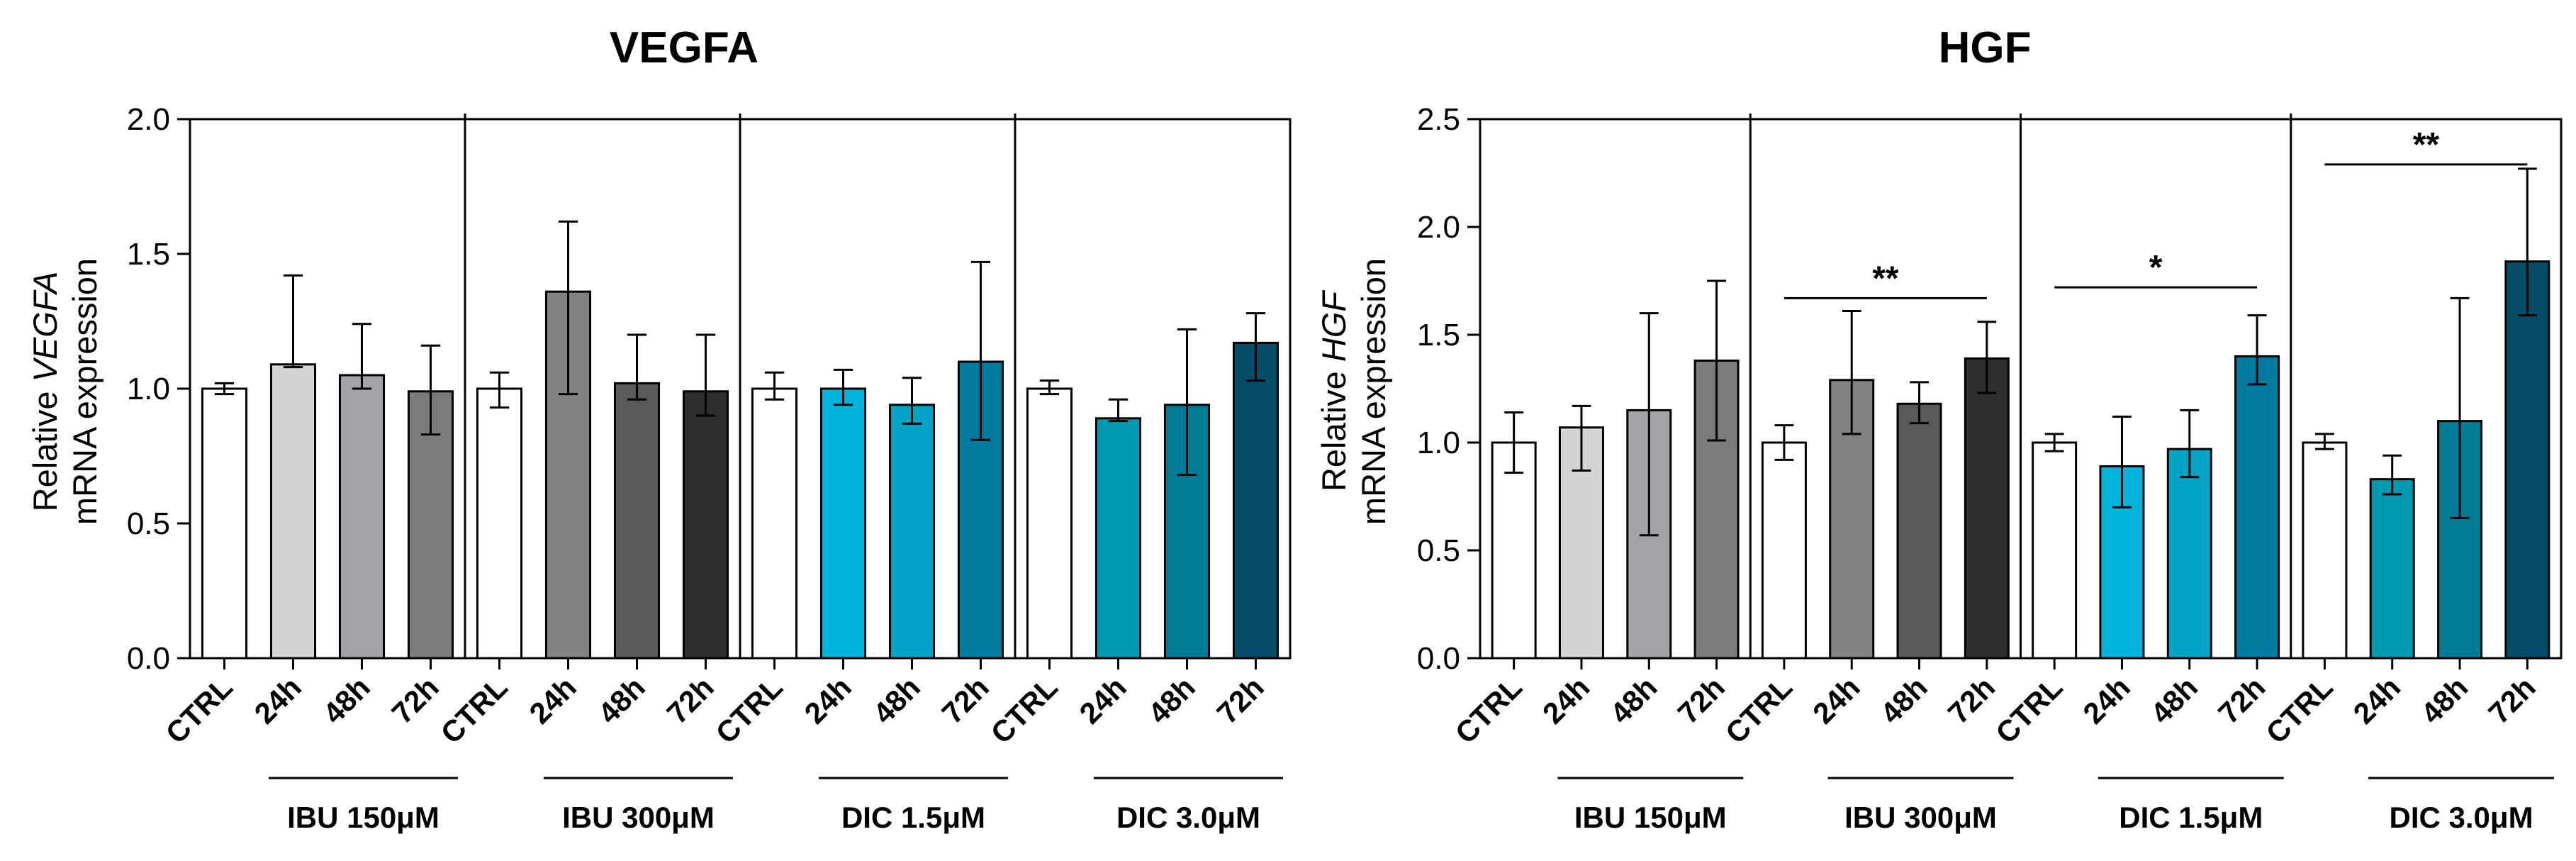 The height and width of the screenshot is (861, 2576). I want to click on y-axis-label: Relative VEGFA mRNA expression, so click(64, 391).